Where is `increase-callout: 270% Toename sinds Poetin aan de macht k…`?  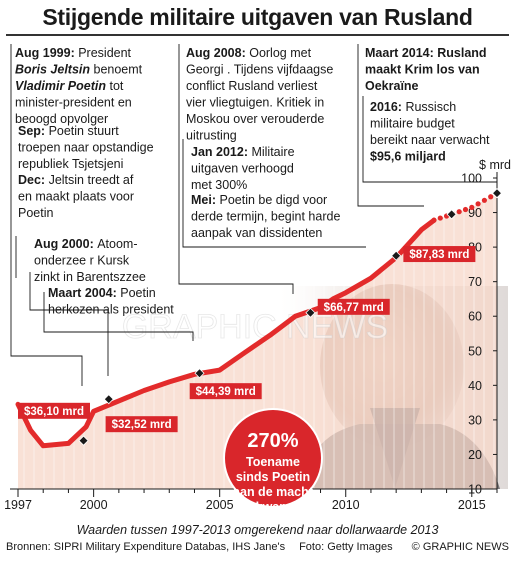
increase-callout: 270% Toename sinds Poetin aan de macht k… is located at coordinates (273, 461).